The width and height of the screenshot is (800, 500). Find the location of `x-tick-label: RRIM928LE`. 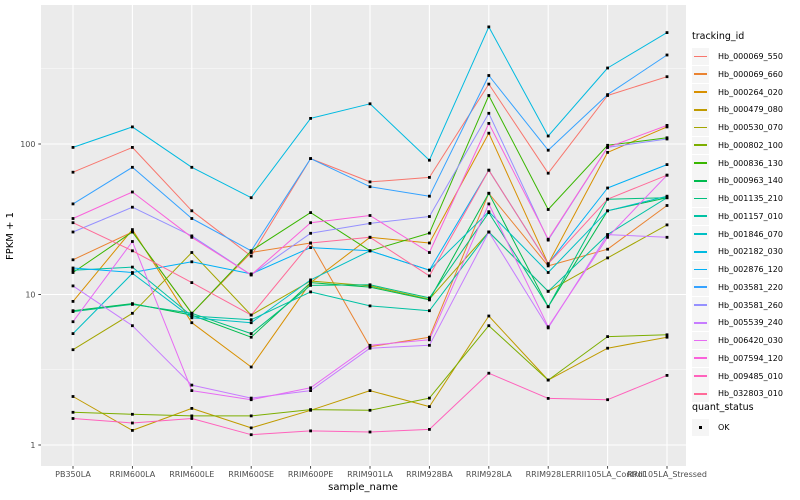

x-tick-label: RRIM928LE is located at coordinates (548, 474).